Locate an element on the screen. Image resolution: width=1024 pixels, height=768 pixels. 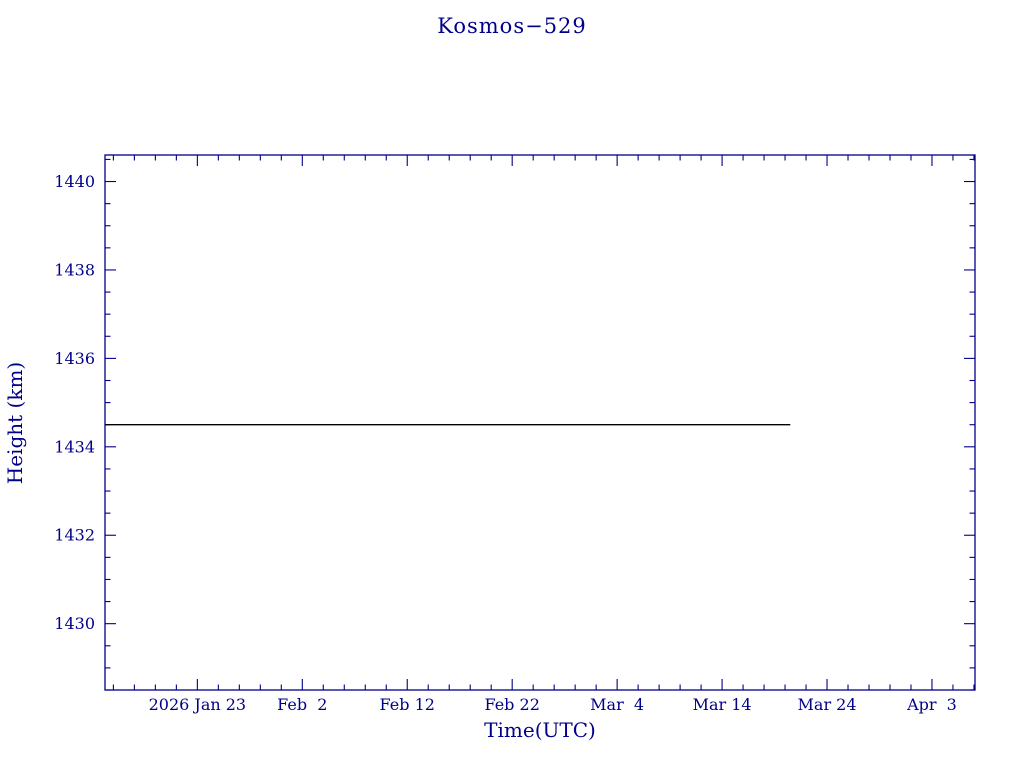
x-tick-label: Apr 3 is located at coordinates (931, 704).